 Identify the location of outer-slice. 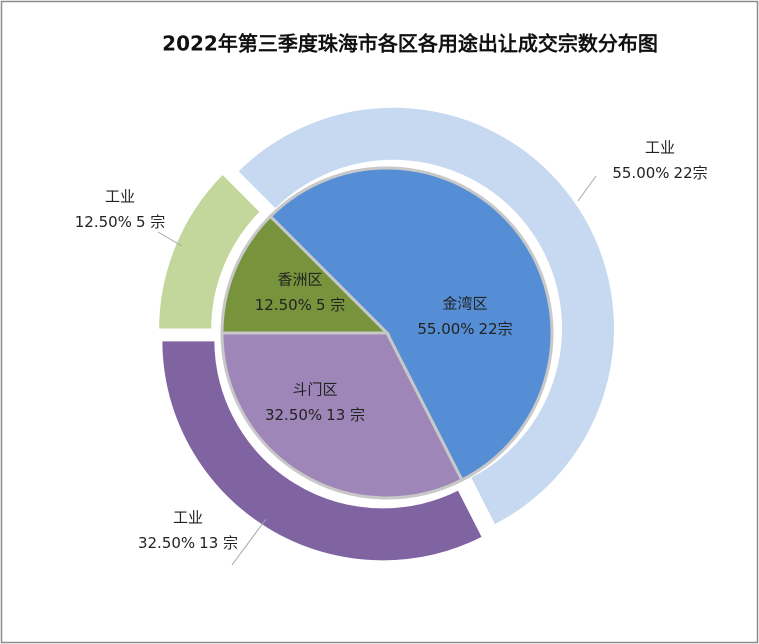
(210, 251).